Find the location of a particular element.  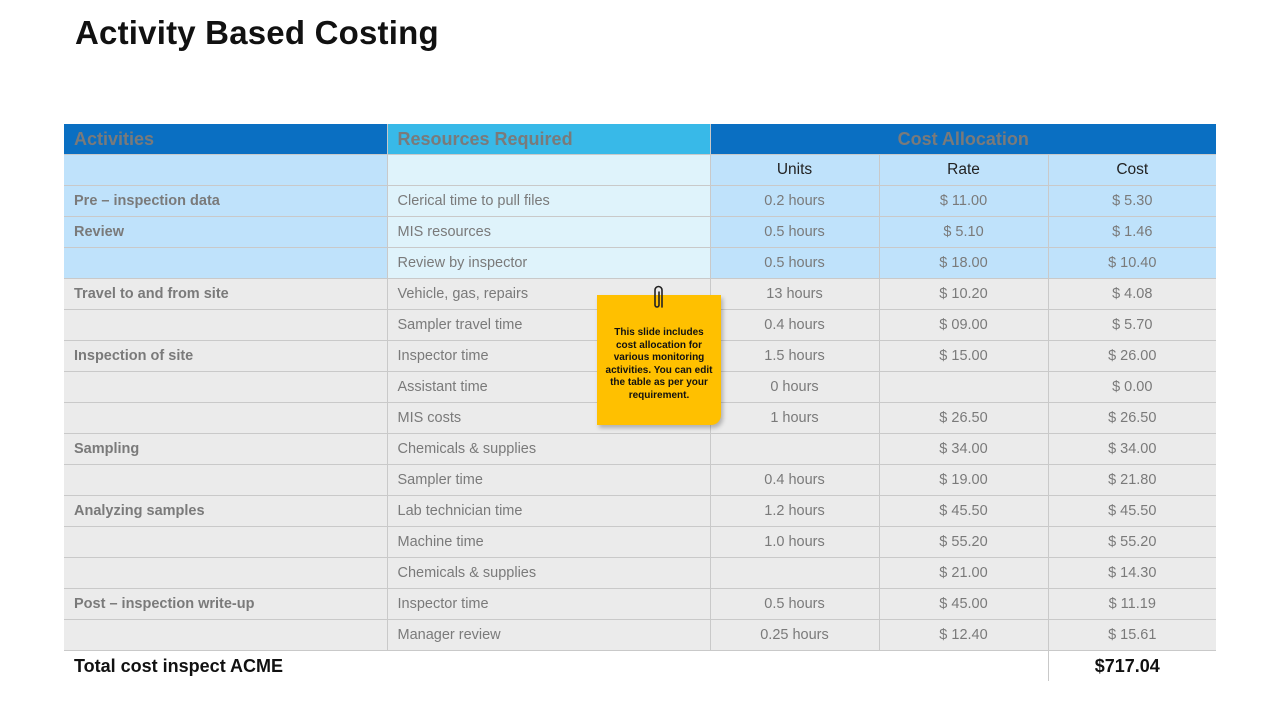

total-value: $717.04 is located at coordinates (1132, 665).